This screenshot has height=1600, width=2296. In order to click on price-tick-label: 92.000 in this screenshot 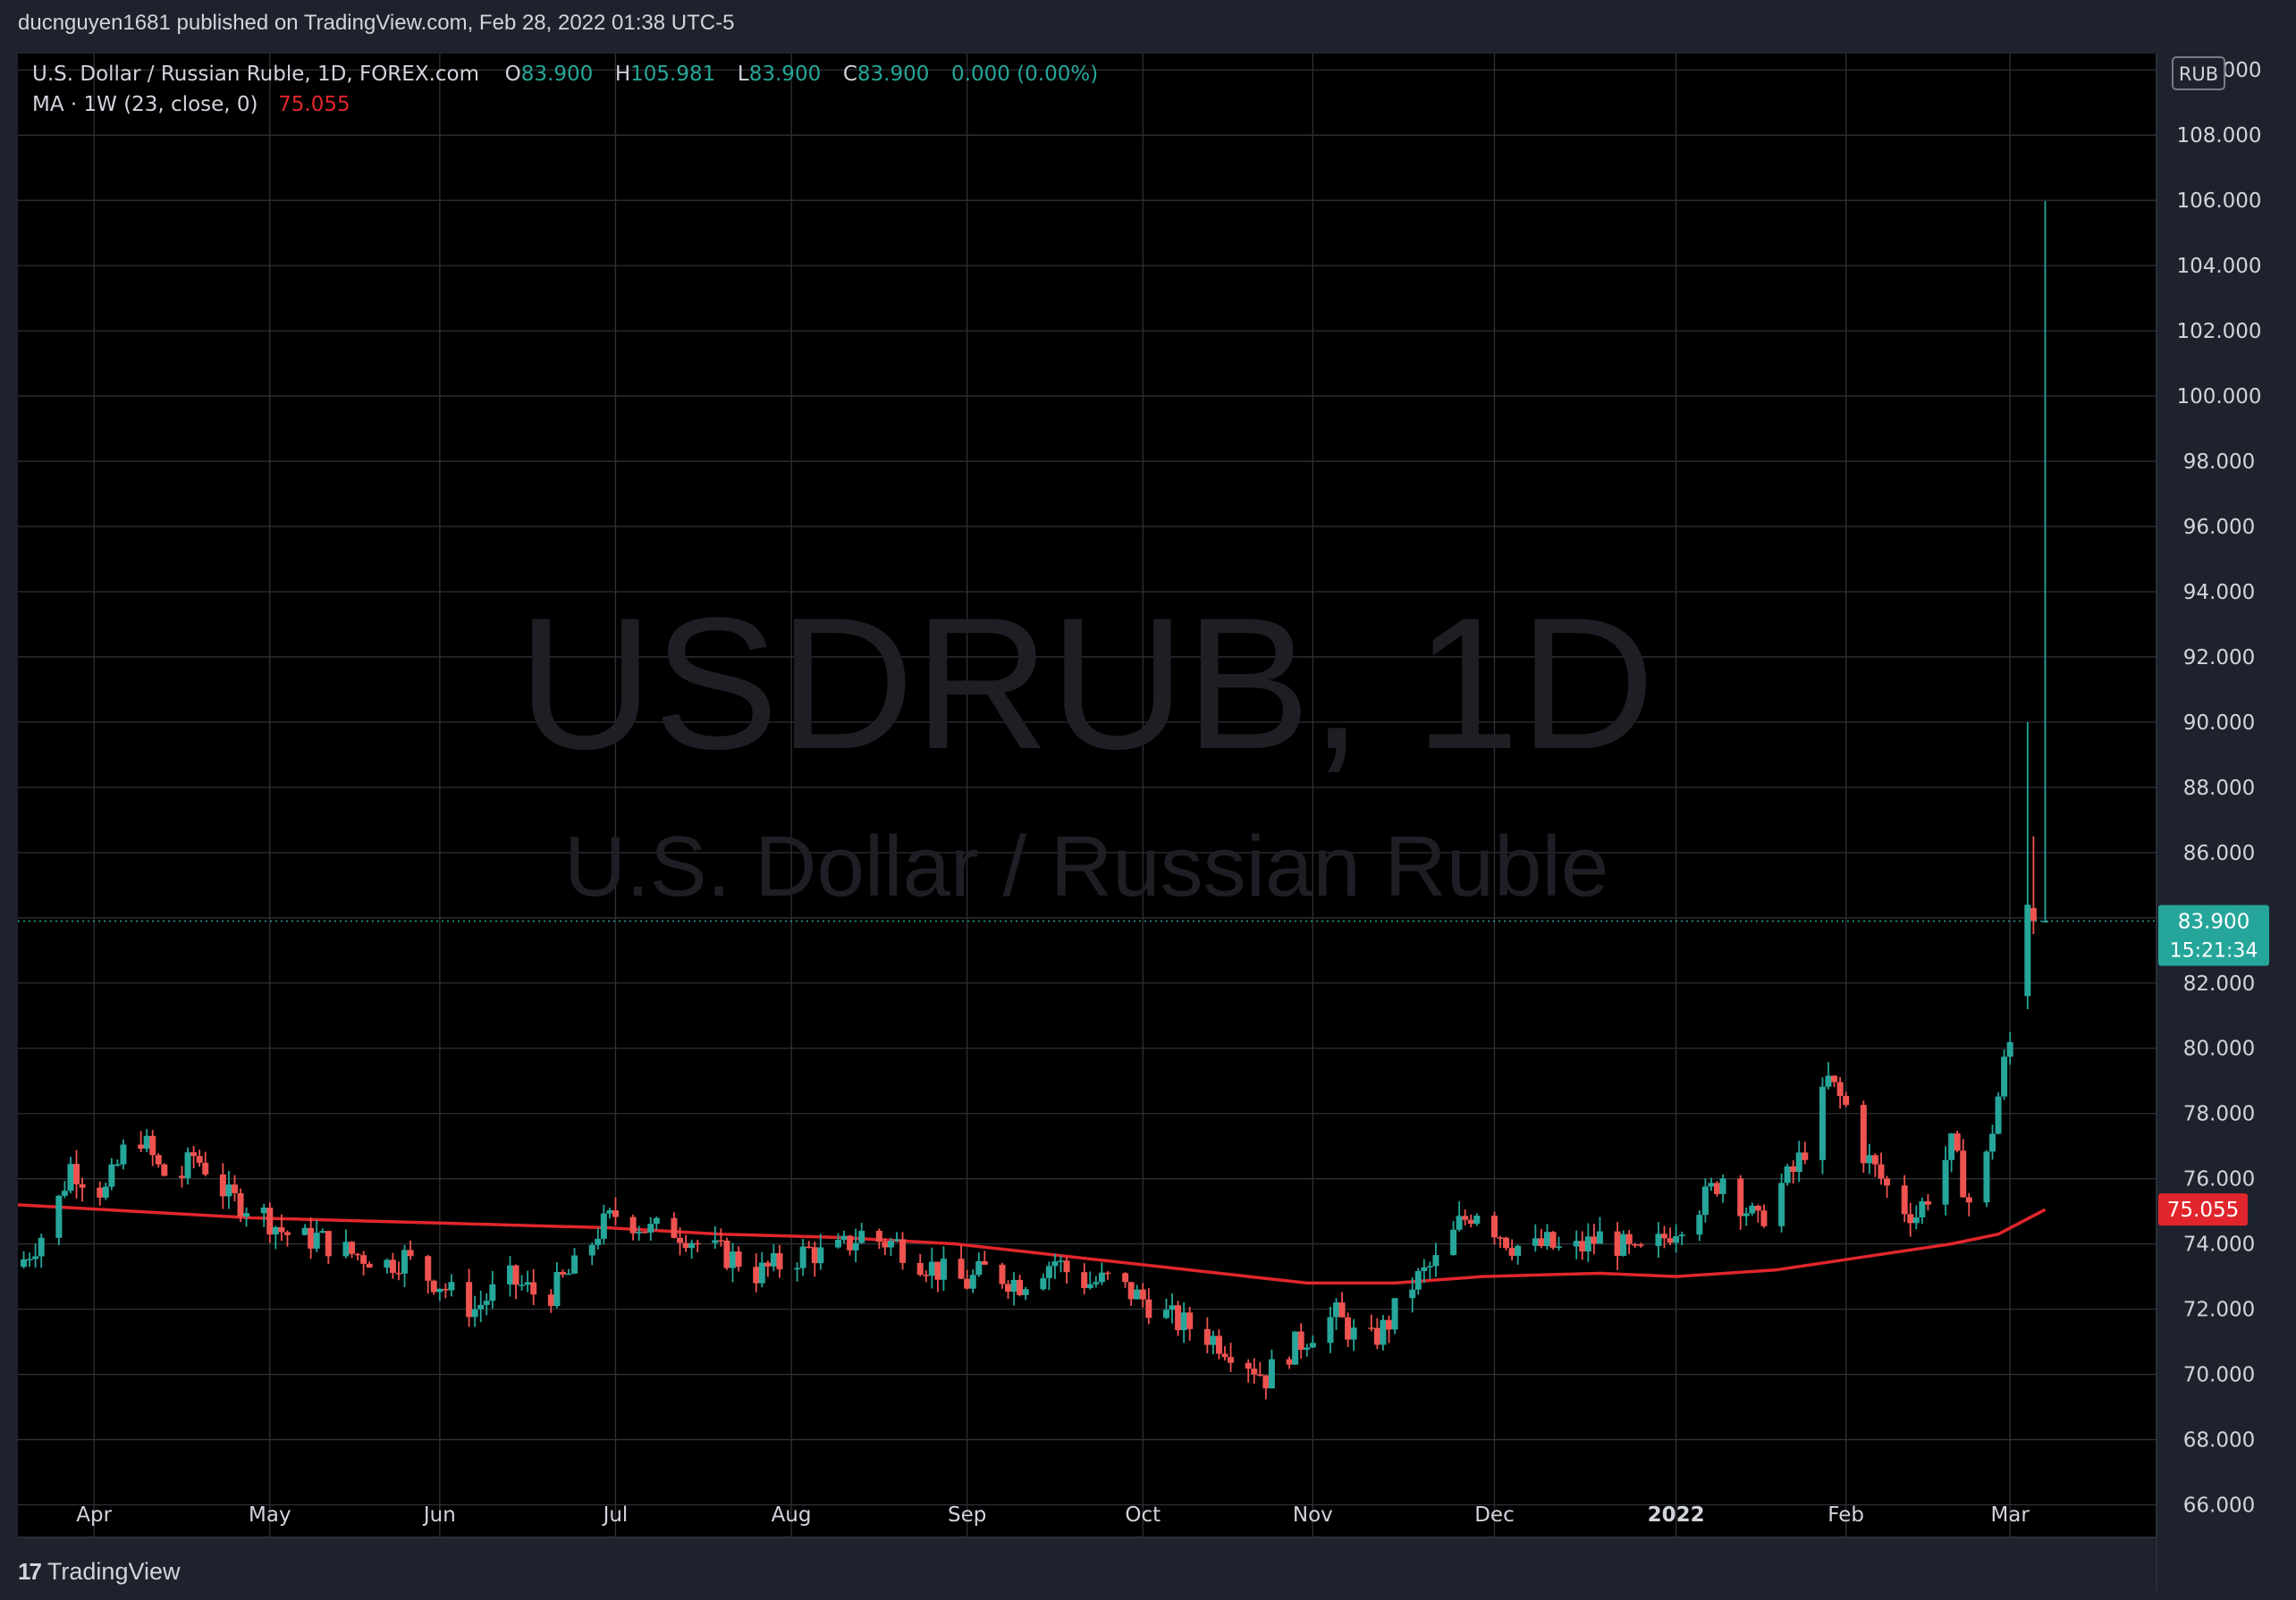, I will do `click(2219, 657)`.